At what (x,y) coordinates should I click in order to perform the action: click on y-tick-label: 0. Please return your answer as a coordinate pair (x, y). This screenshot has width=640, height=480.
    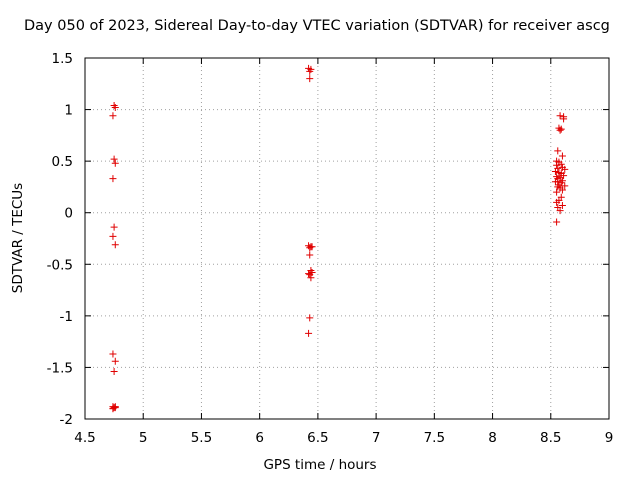
    Looking at the image, I should click on (68, 214).